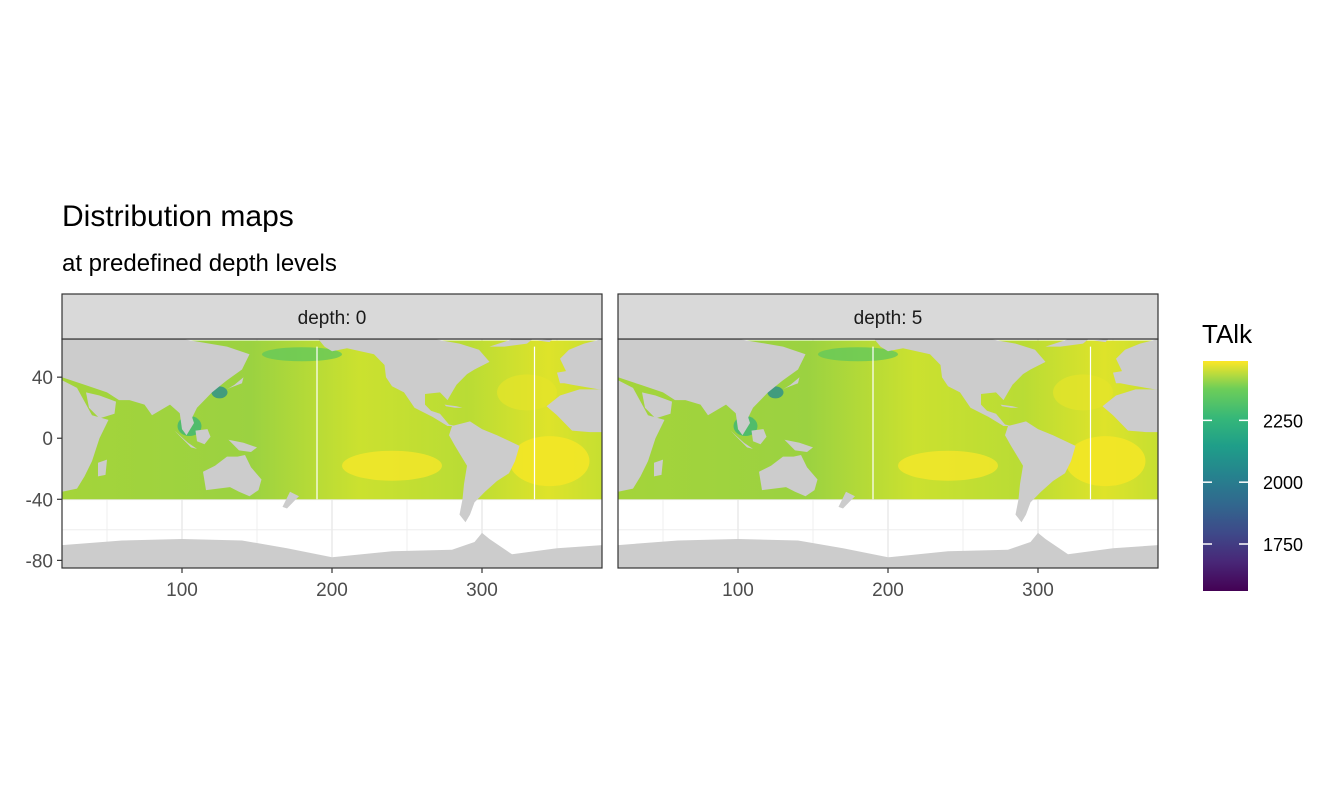  Describe the element at coordinates (1252, 455) in the screenshot. I see `color-legend: TAlk 2250 2000 1750` at that location.